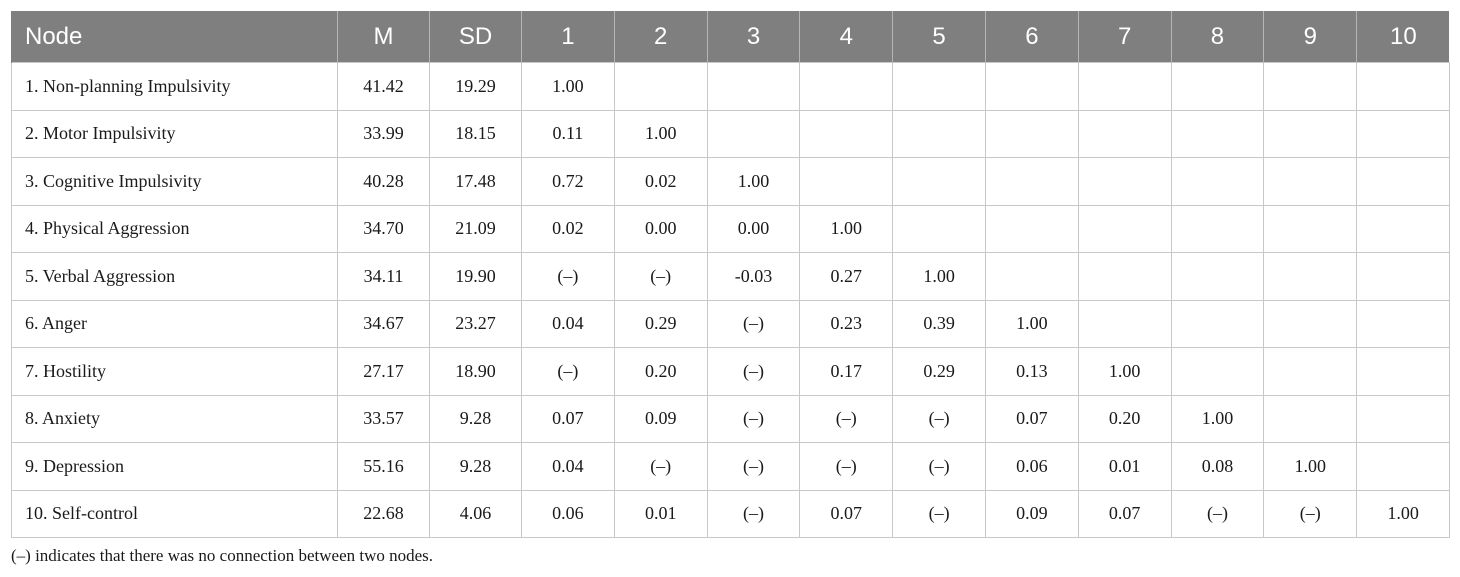 The width and height of the screenshot is (1460, 577). Describe the element at coordinates (475, 228) in the screenshot. I see `table-cell: 21.09` at that location.